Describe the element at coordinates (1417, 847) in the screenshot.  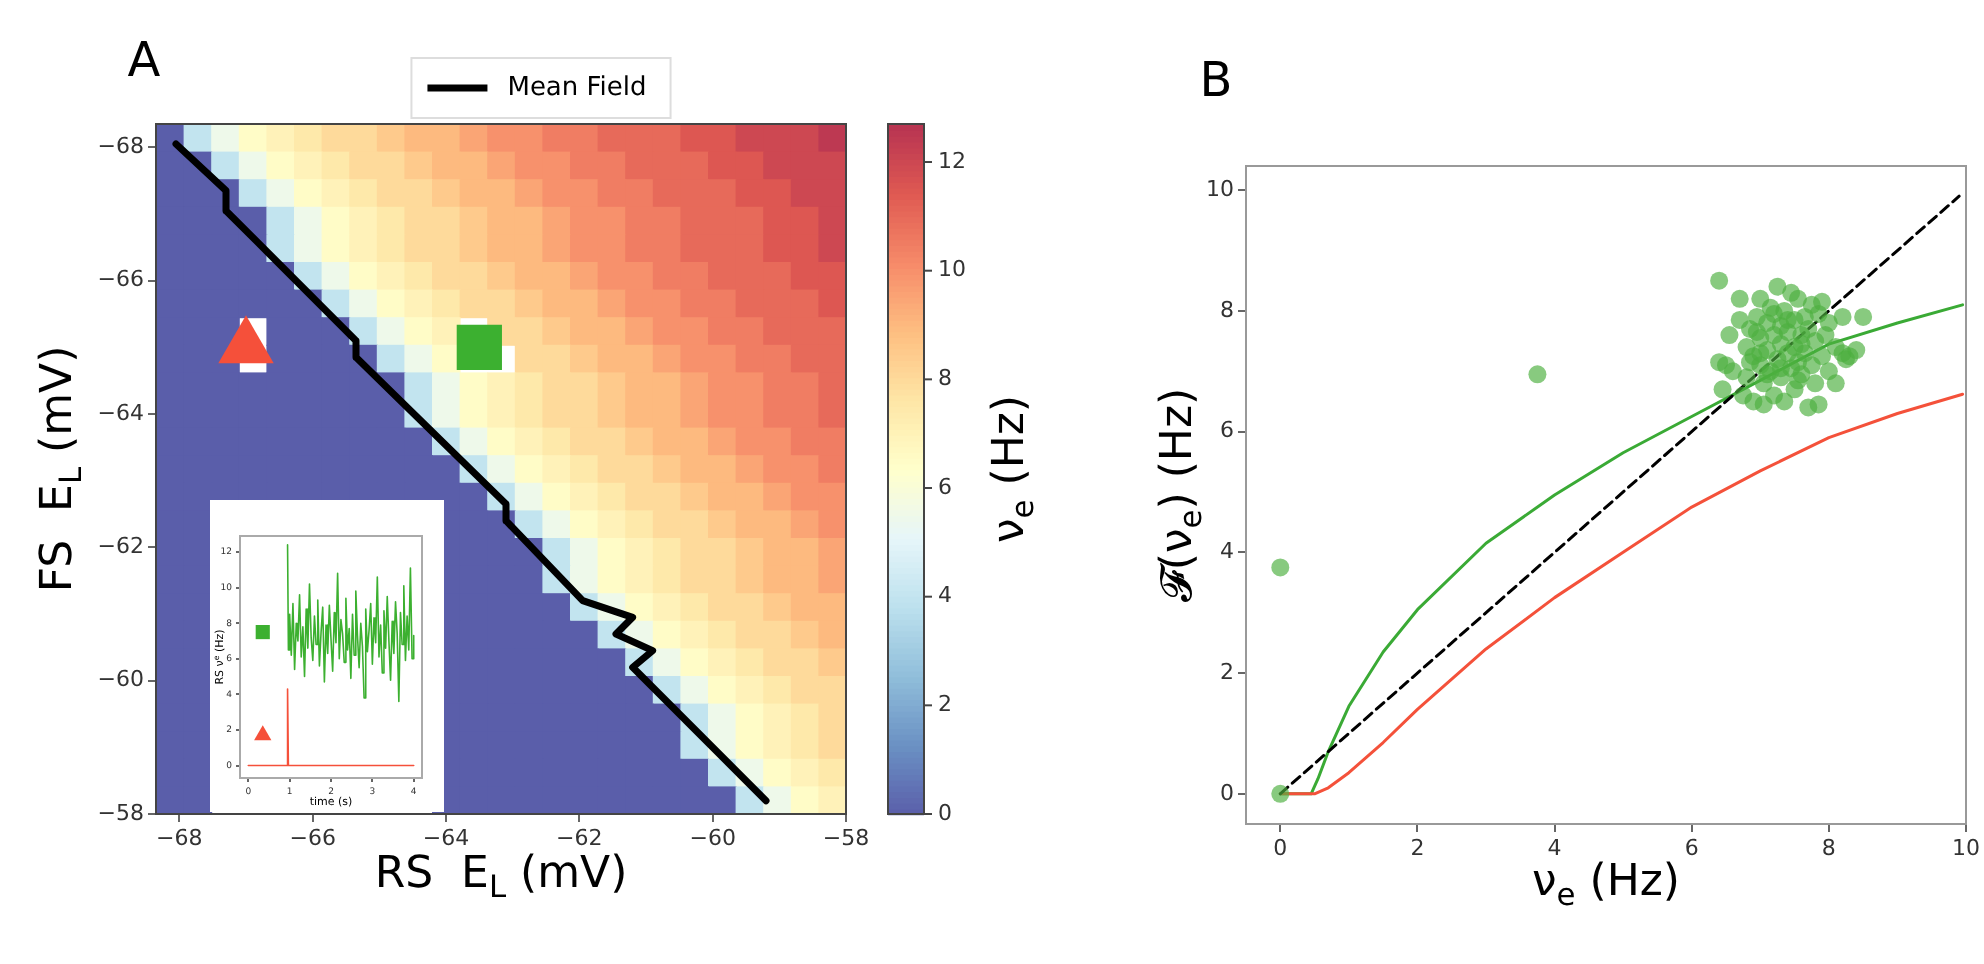
I see `x-tick-label: 2` at that location.